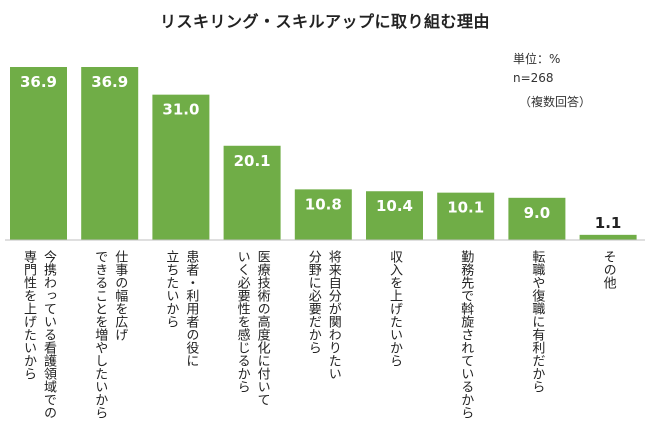 Image resolution: width=650 pixels, height=432 pixels. What do you see at coordinates (537, 213) in the screenshot?
I see `bar-value-label: 9.0` at bounding box center [537, 213].